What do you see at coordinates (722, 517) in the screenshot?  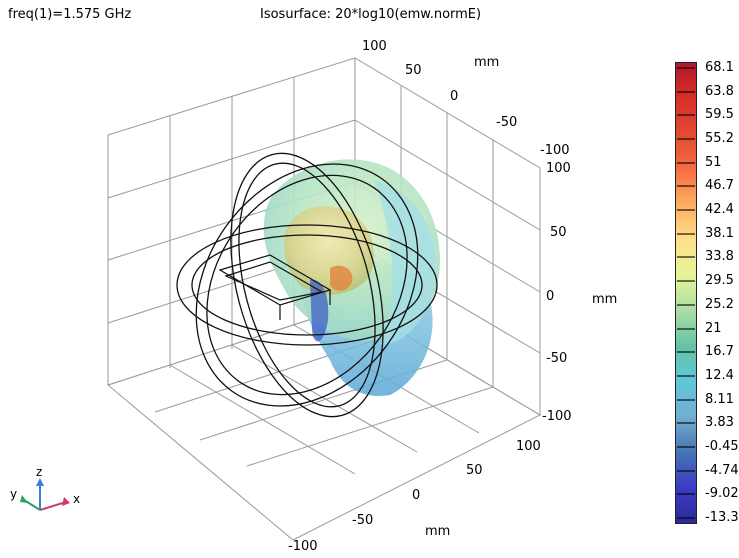 I see `colorbar-tick-label: -13.3` at bounding box center [722, 517].